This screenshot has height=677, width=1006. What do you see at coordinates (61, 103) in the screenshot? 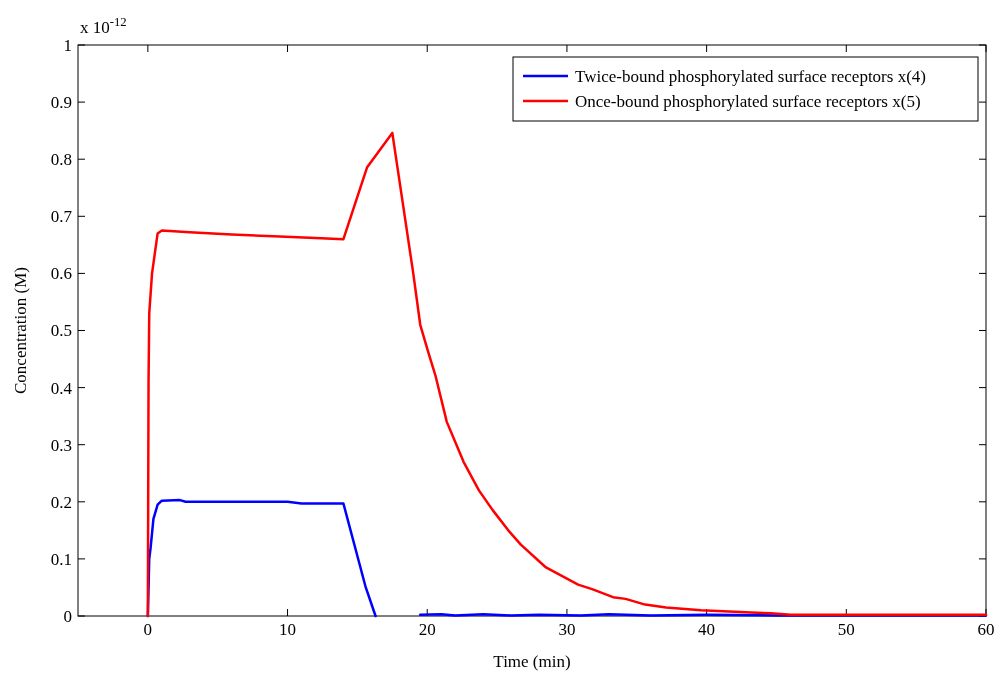
I see `y-tick-label: 0.9` at bounding box center [61, 103].